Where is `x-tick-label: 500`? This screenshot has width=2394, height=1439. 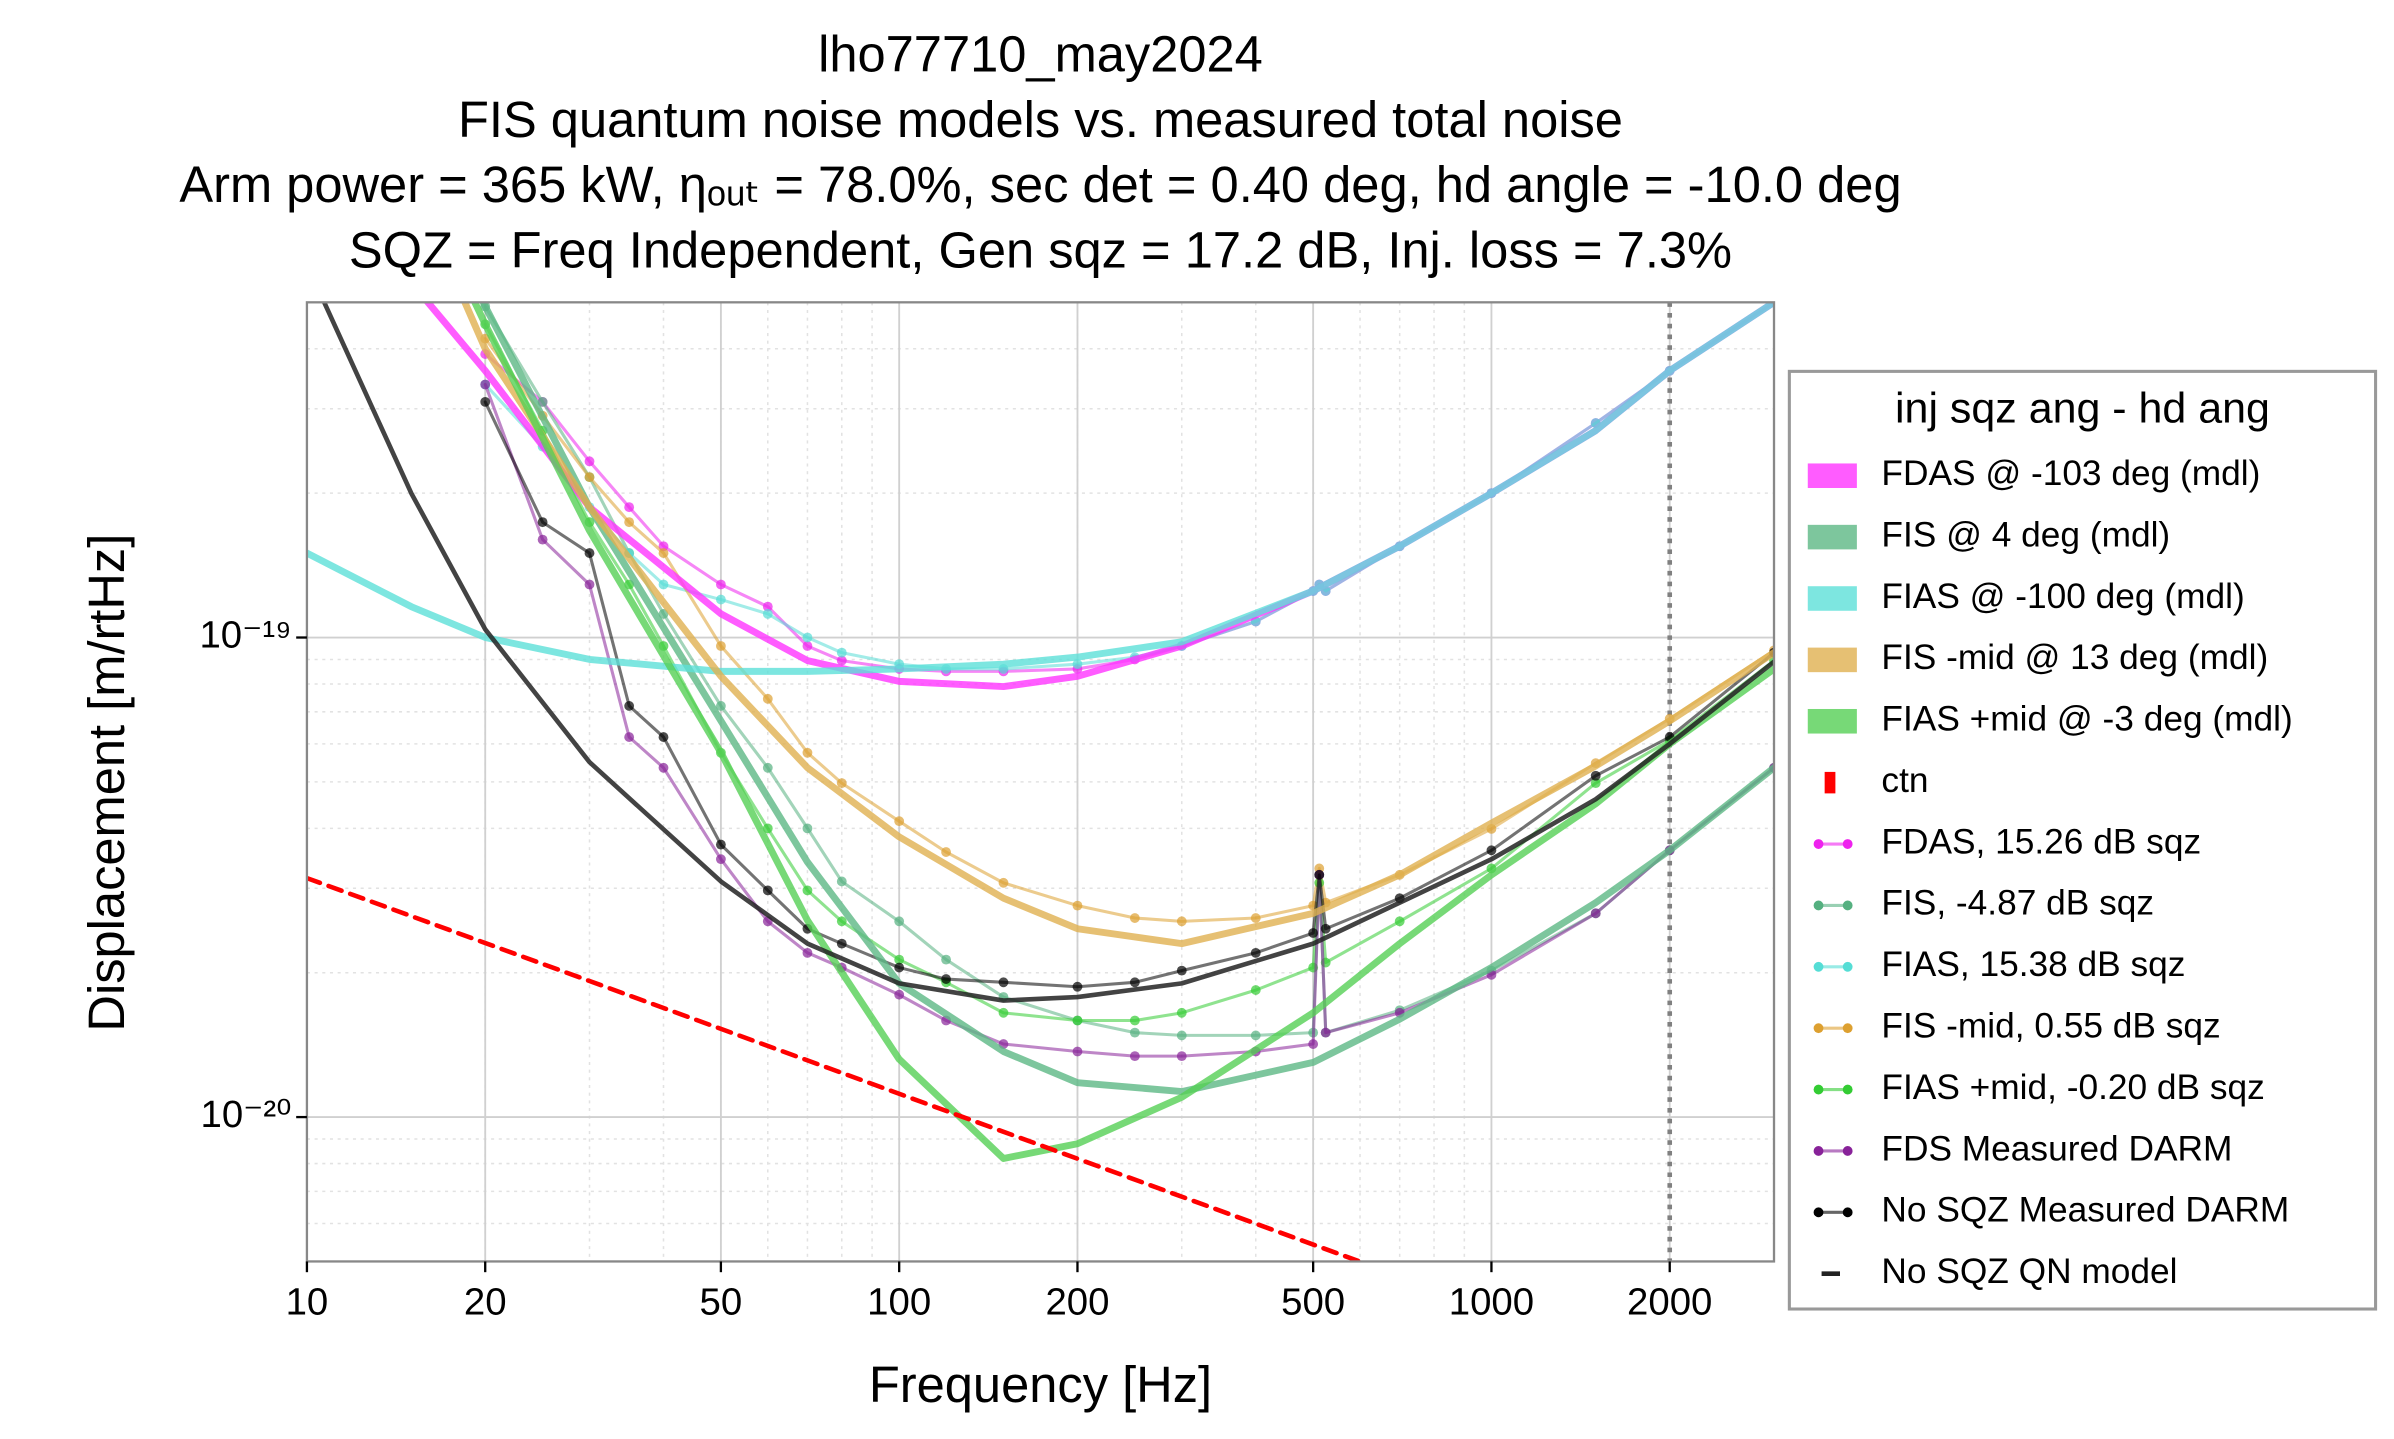
x-tick-label: 500 is located at coordinates (1313, 1302).